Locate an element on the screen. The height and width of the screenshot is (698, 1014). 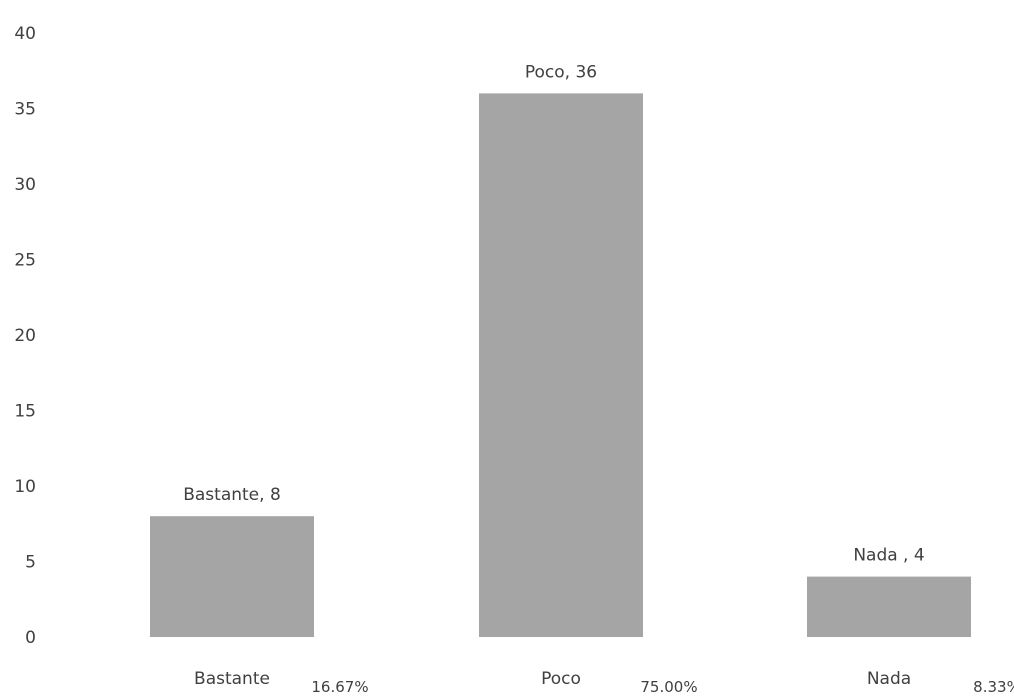
y-tick-label: 40 is located at coordinates (25, 34).